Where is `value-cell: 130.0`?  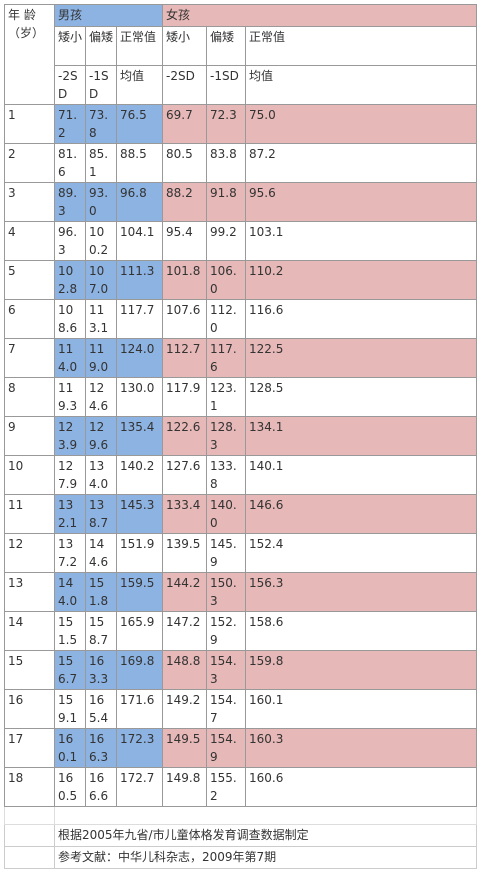
value-cell: 130.0 is located at coordinates (139, 397).